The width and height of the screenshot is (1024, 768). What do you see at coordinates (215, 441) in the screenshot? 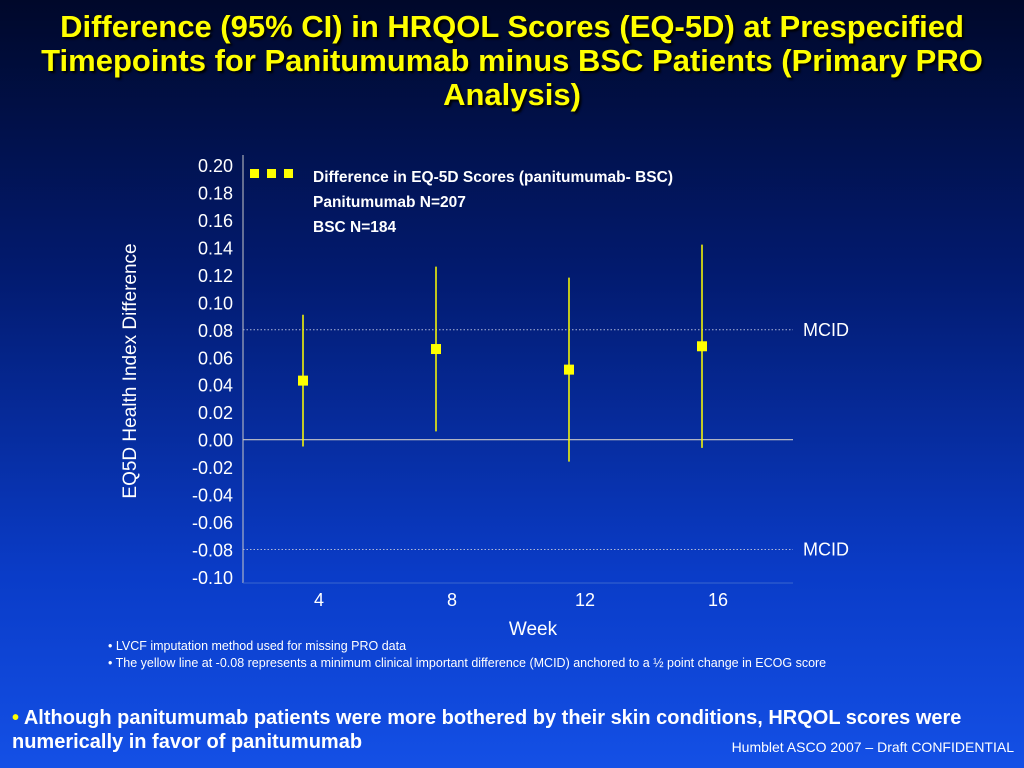
I see `y-tick-label: 0.00` at bounding box center [215, 441].